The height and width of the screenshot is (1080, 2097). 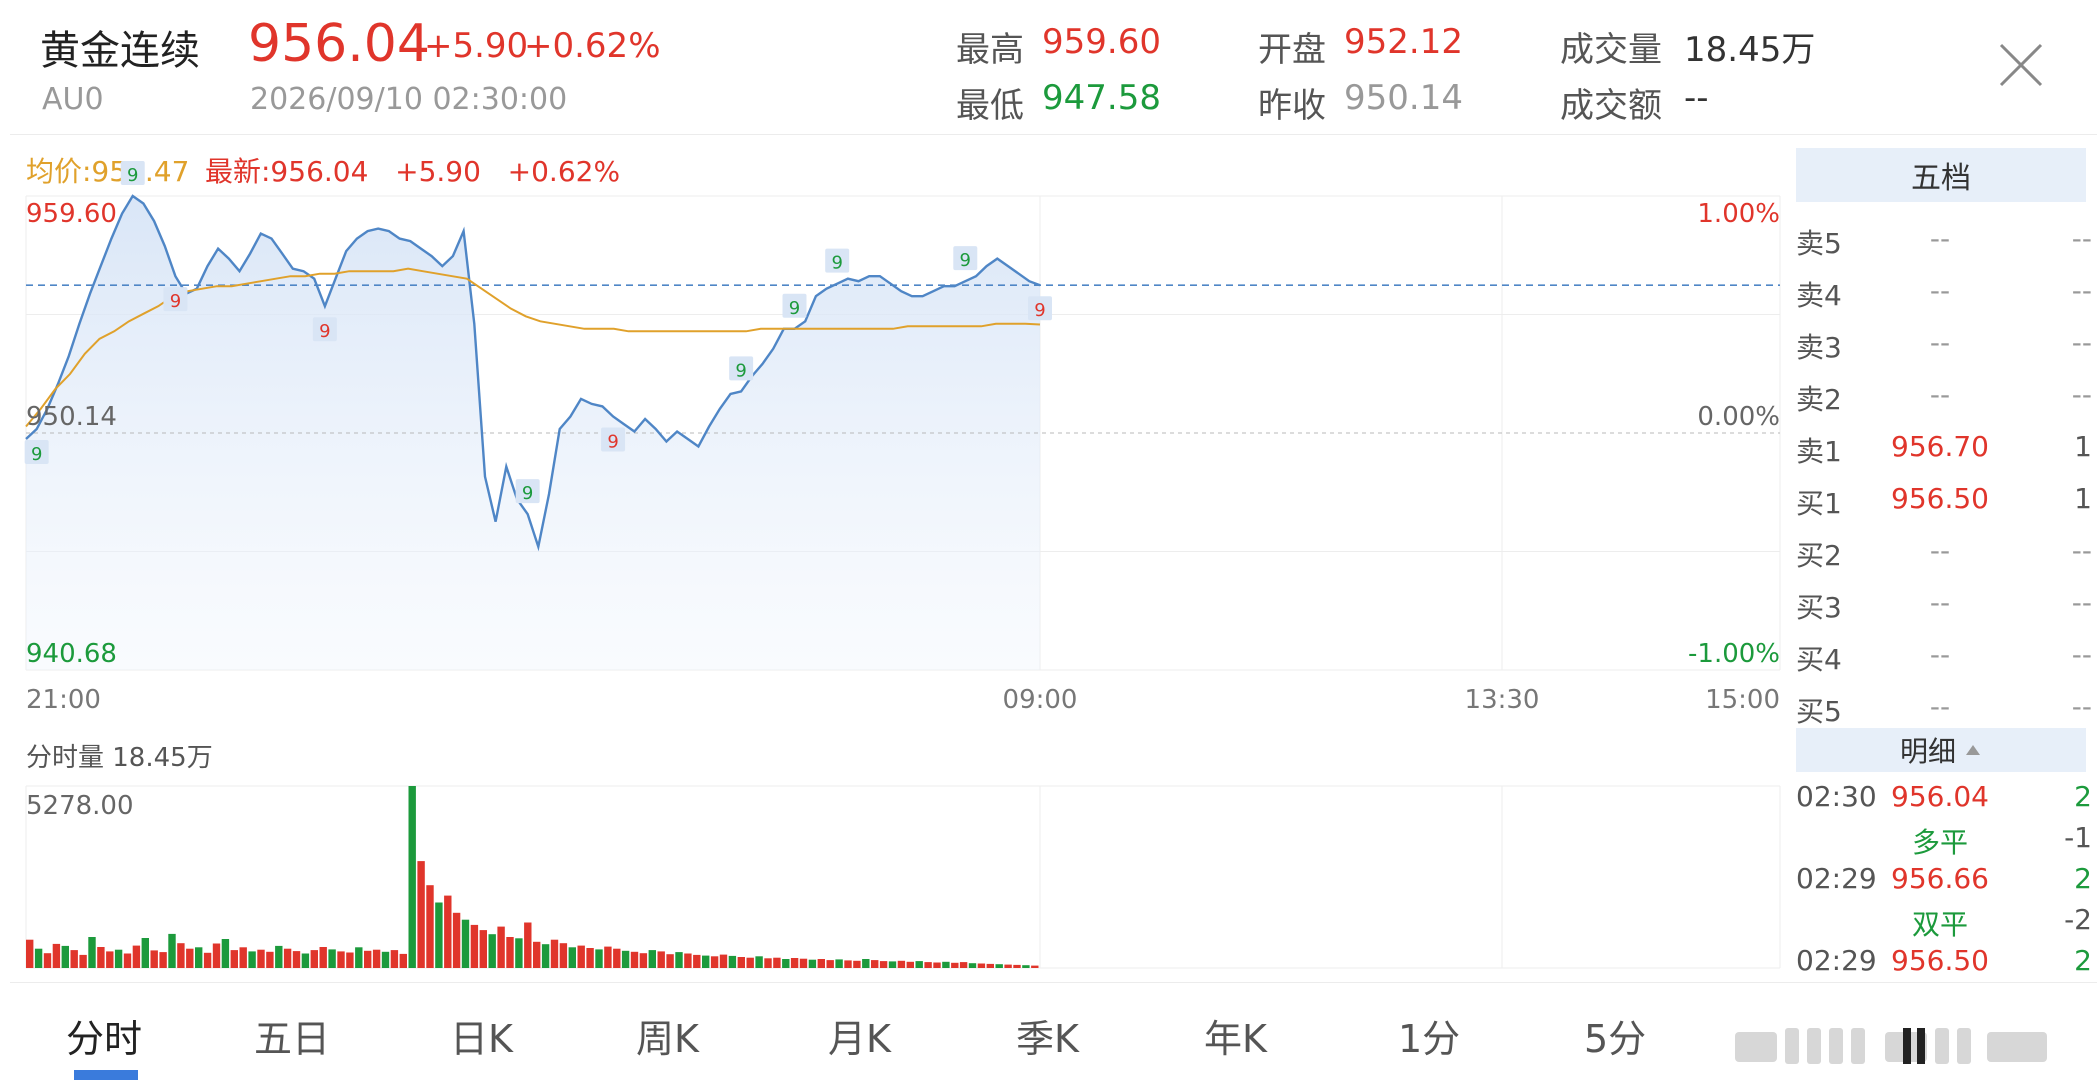 What do you see at coordinates (2021, 65) in the screenshot?
I see `close-icon` at bounding box center [2021, 65].